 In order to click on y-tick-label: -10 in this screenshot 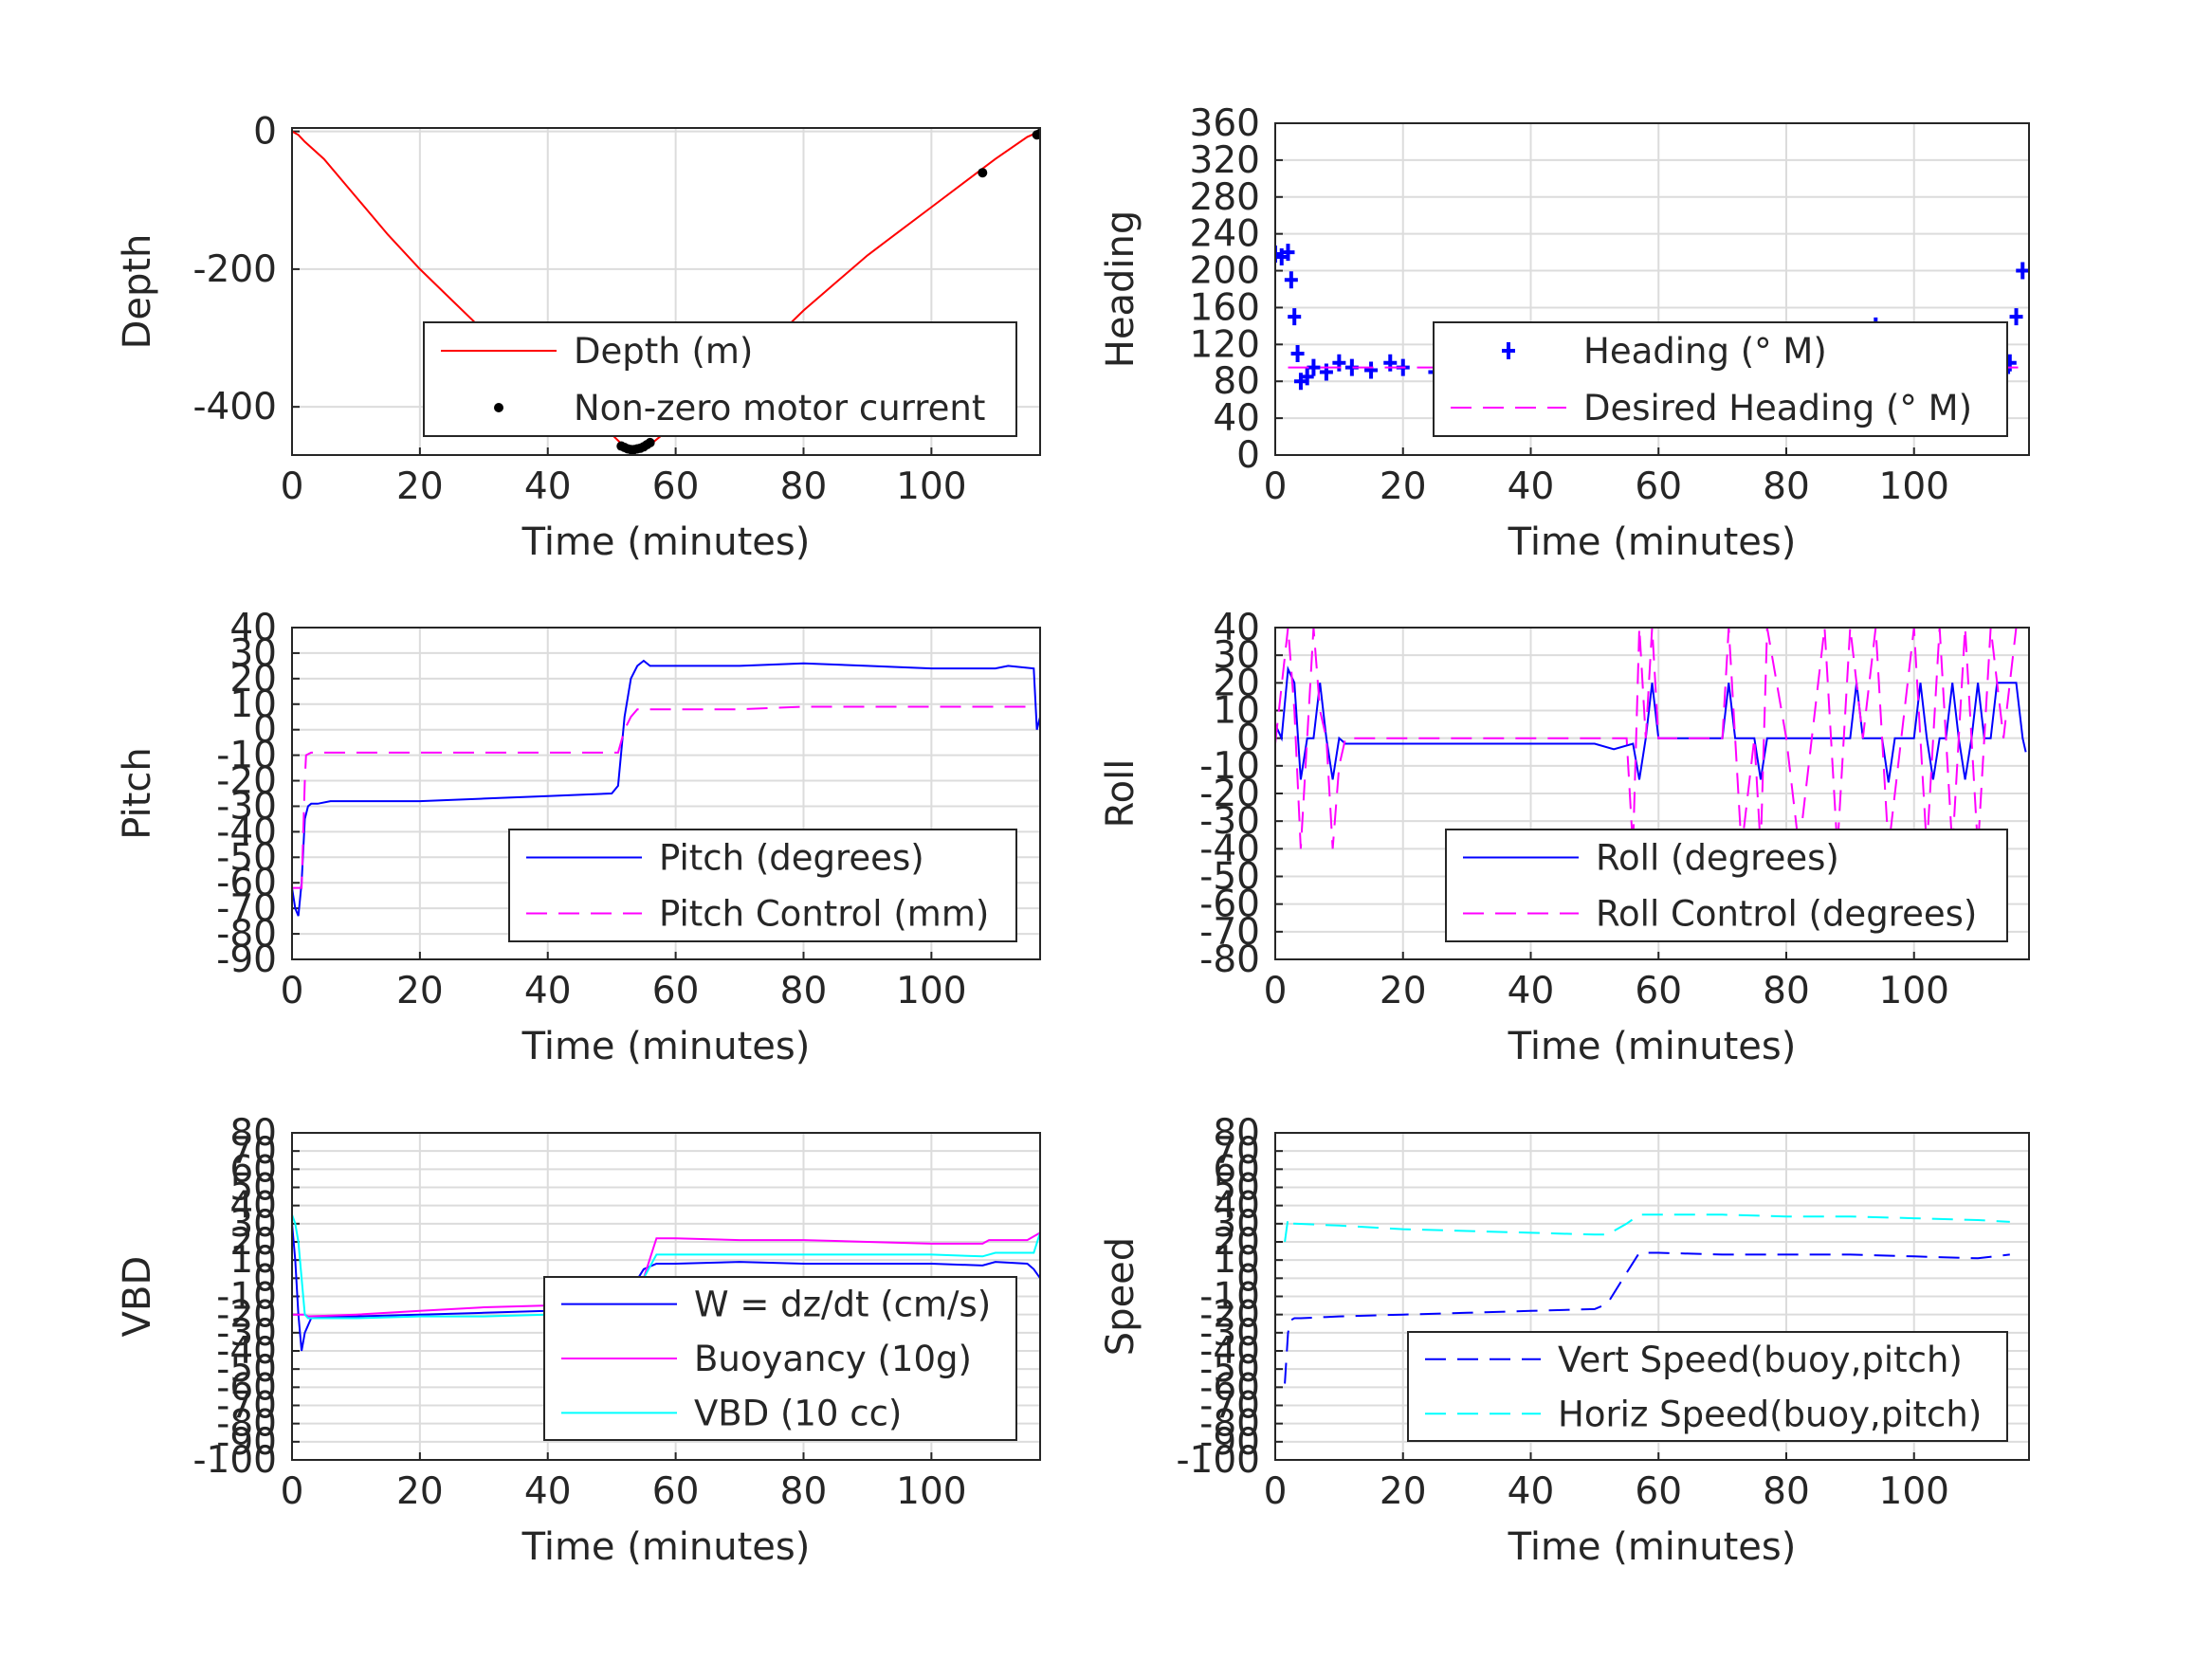, I will do `click(246, 756)`.